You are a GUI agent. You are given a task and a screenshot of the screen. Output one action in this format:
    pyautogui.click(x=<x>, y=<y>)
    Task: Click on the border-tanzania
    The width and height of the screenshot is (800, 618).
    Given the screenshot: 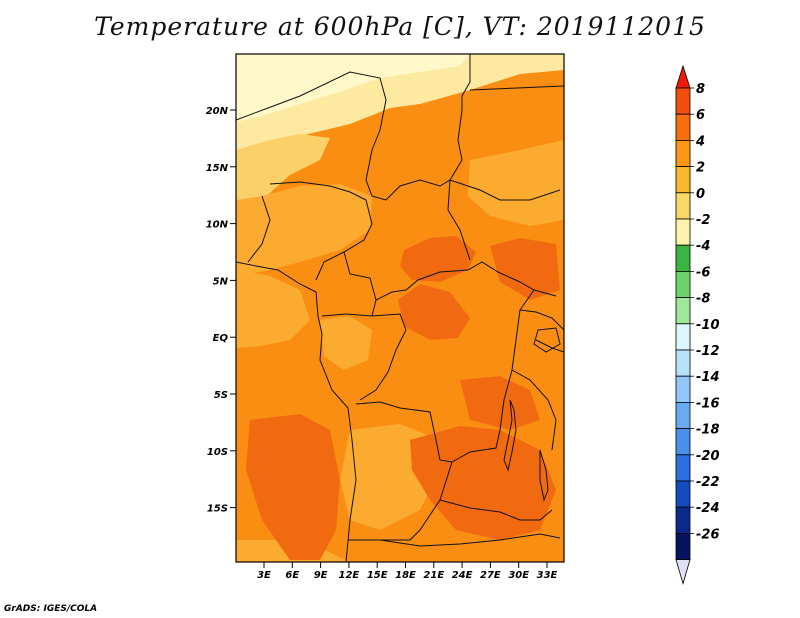 What is the action you would take?
    pyautogui.click(x=534, y=410)
    